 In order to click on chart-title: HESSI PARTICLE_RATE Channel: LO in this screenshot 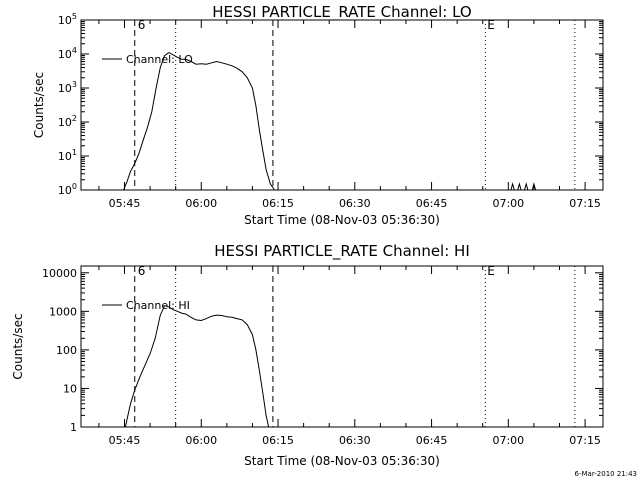, I will do `click(341, 12)`.